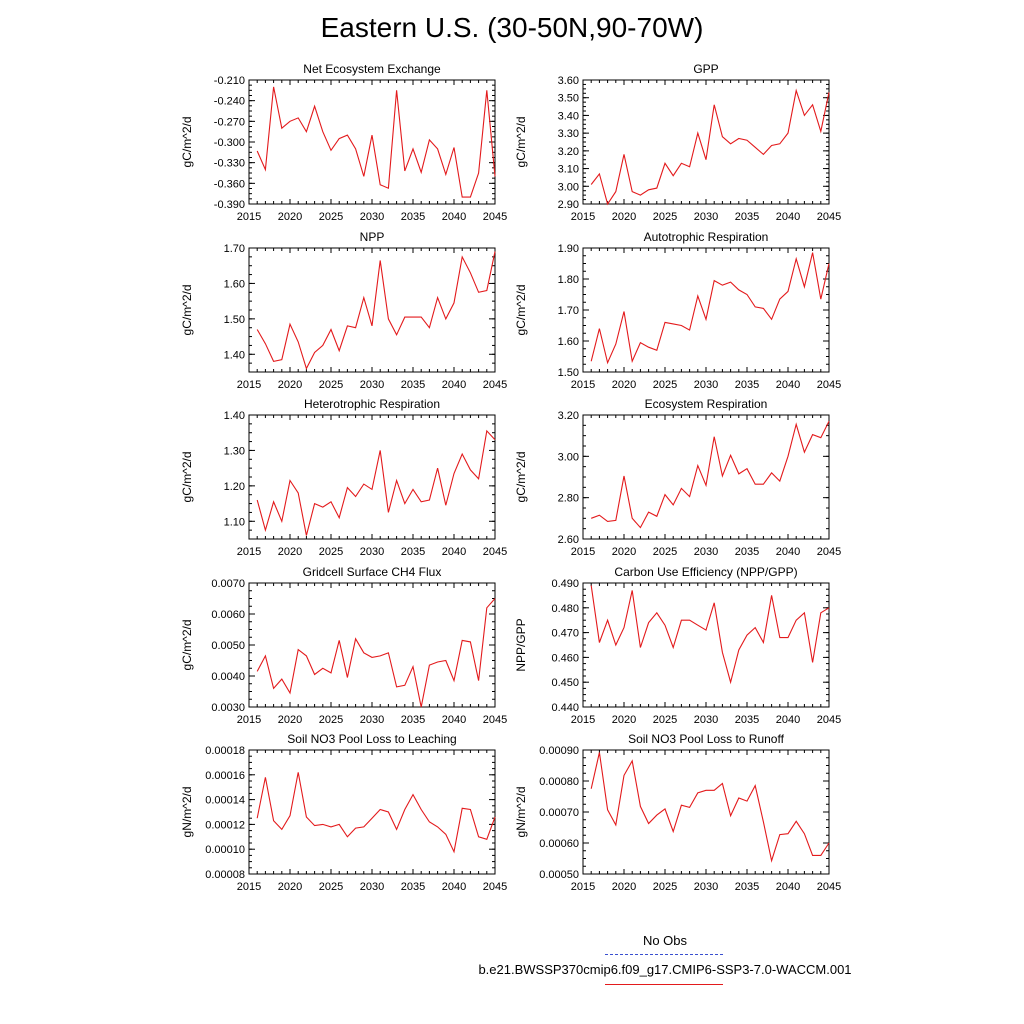 The width and height of the screenshot is (1024, 1024). I want to click on y-tick-label: -0.270, so click(229, 122).